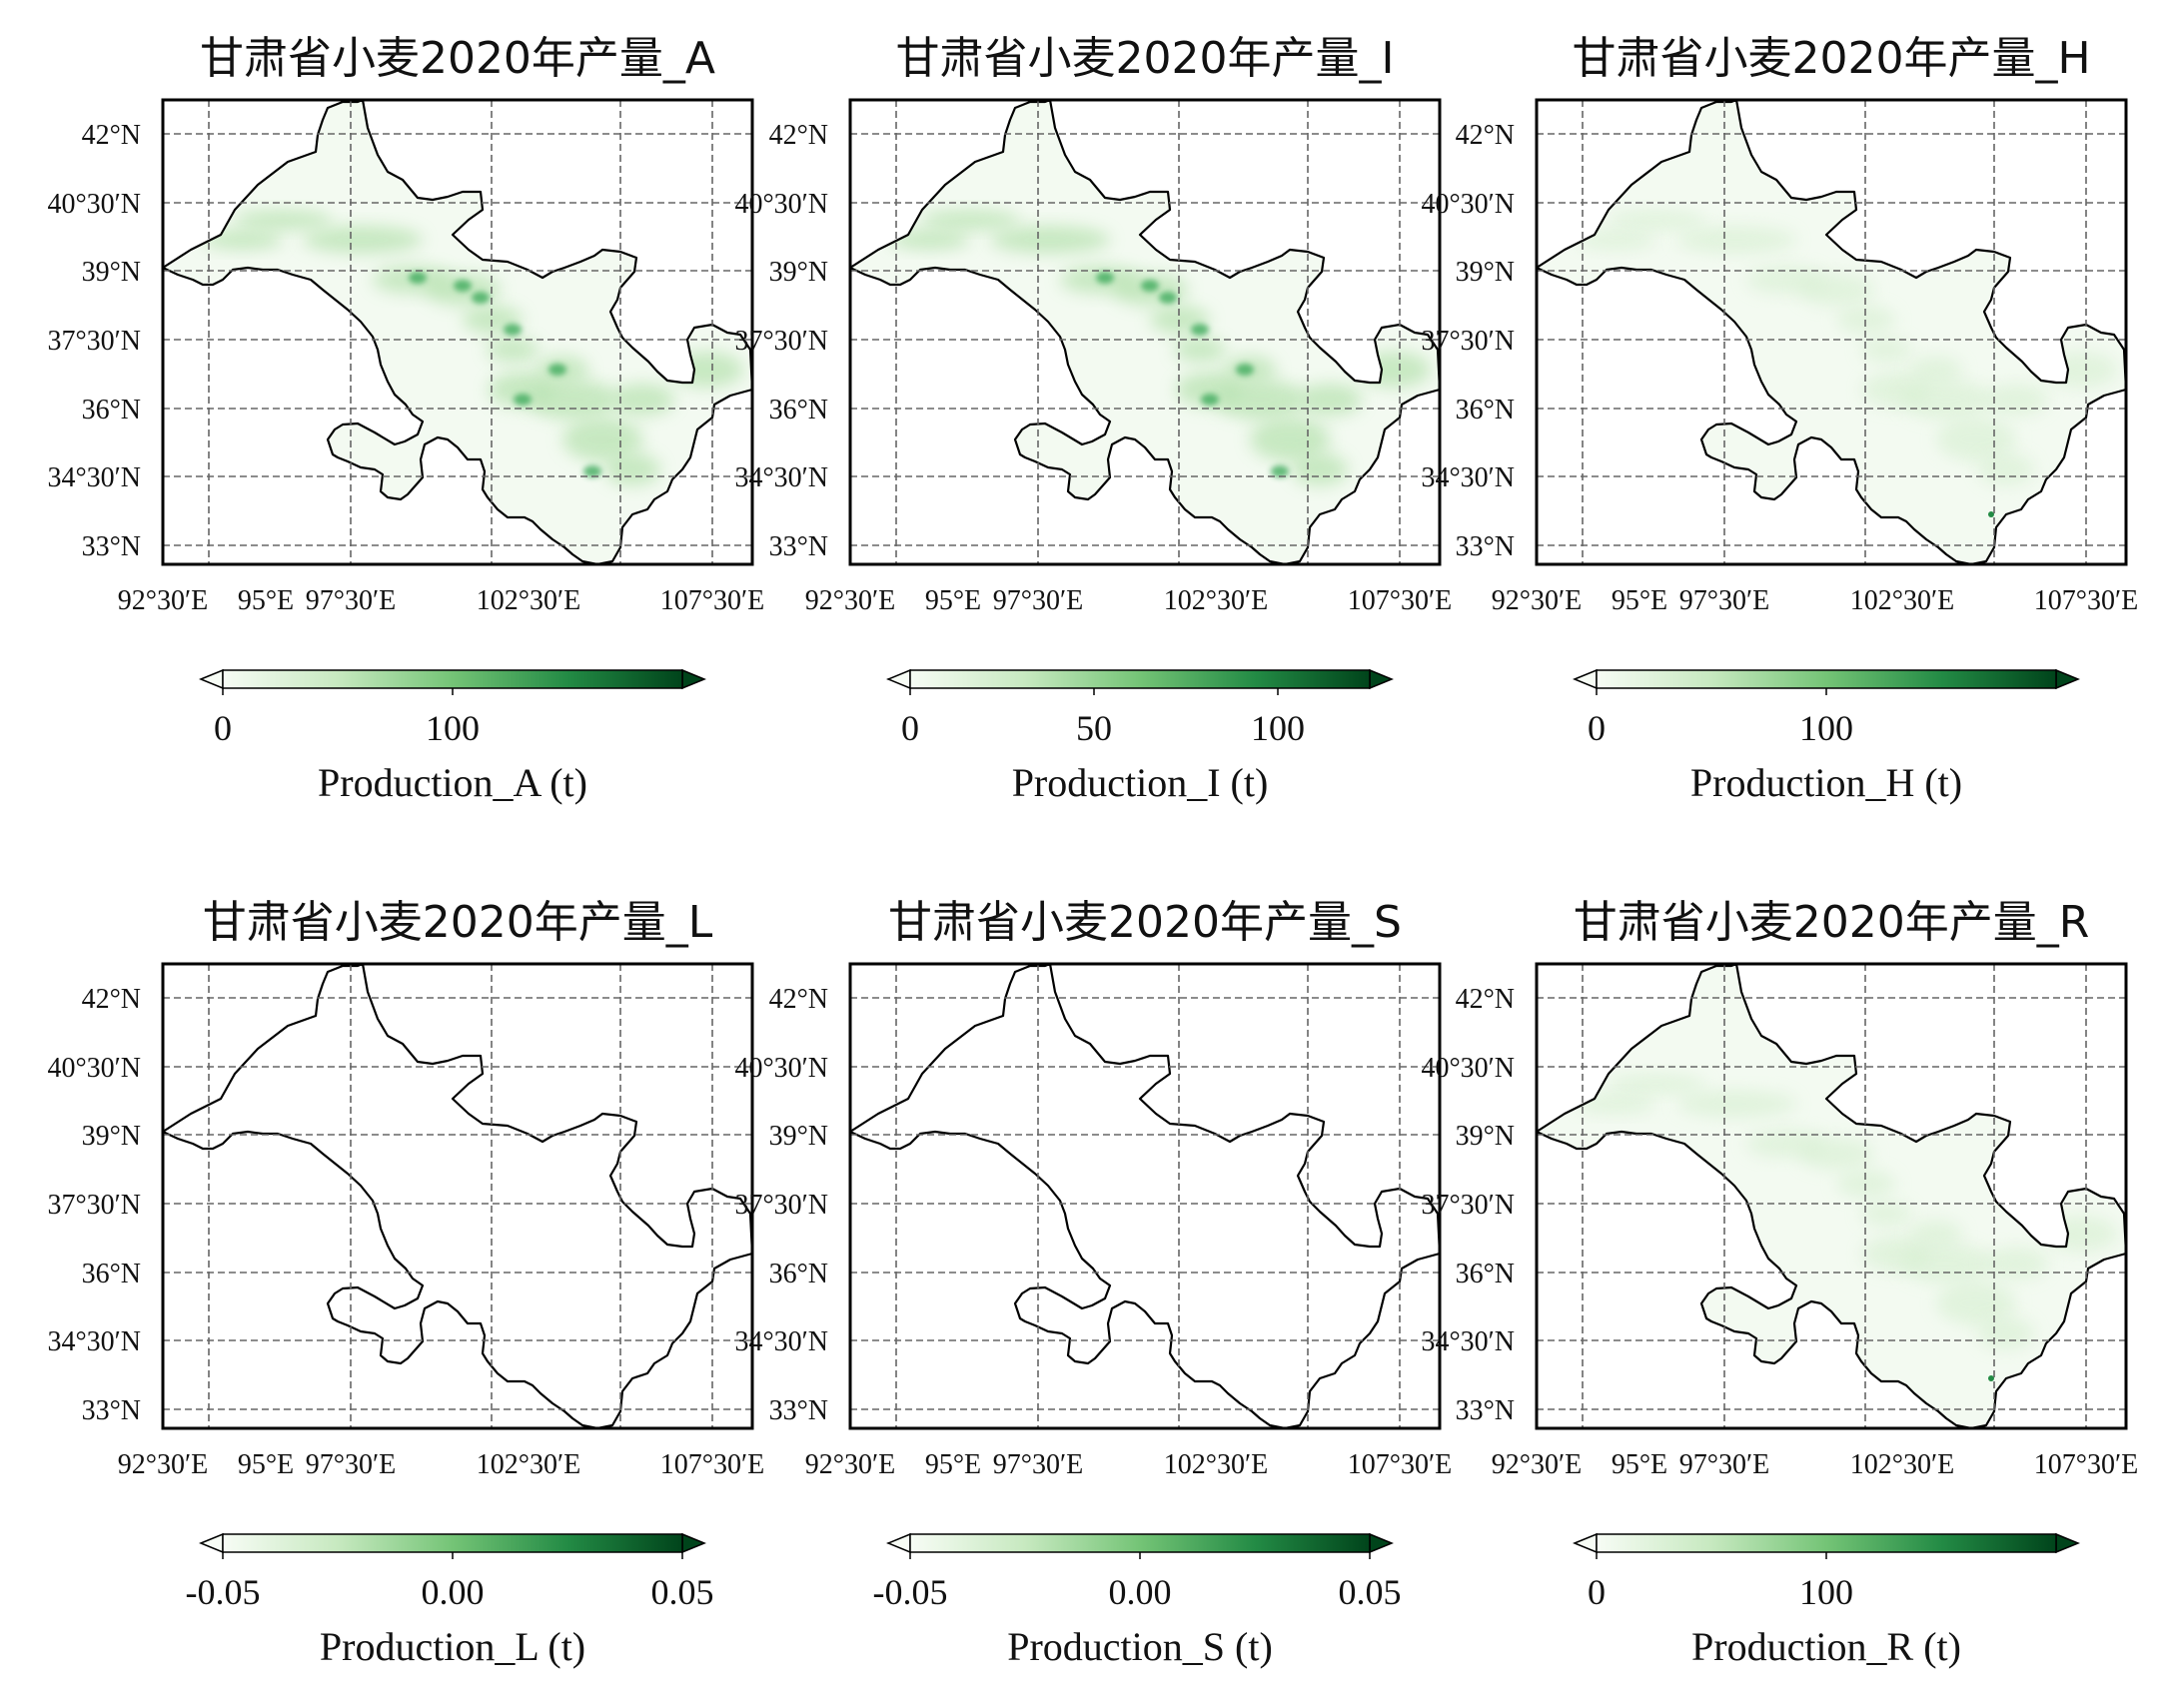 This screenshot has height=1708, width=2168. What do you see at coordinates (1140, 782) in the screenshot?
I see `colorbar-label: Production_I (t)` at bounding box center [1140, 782].